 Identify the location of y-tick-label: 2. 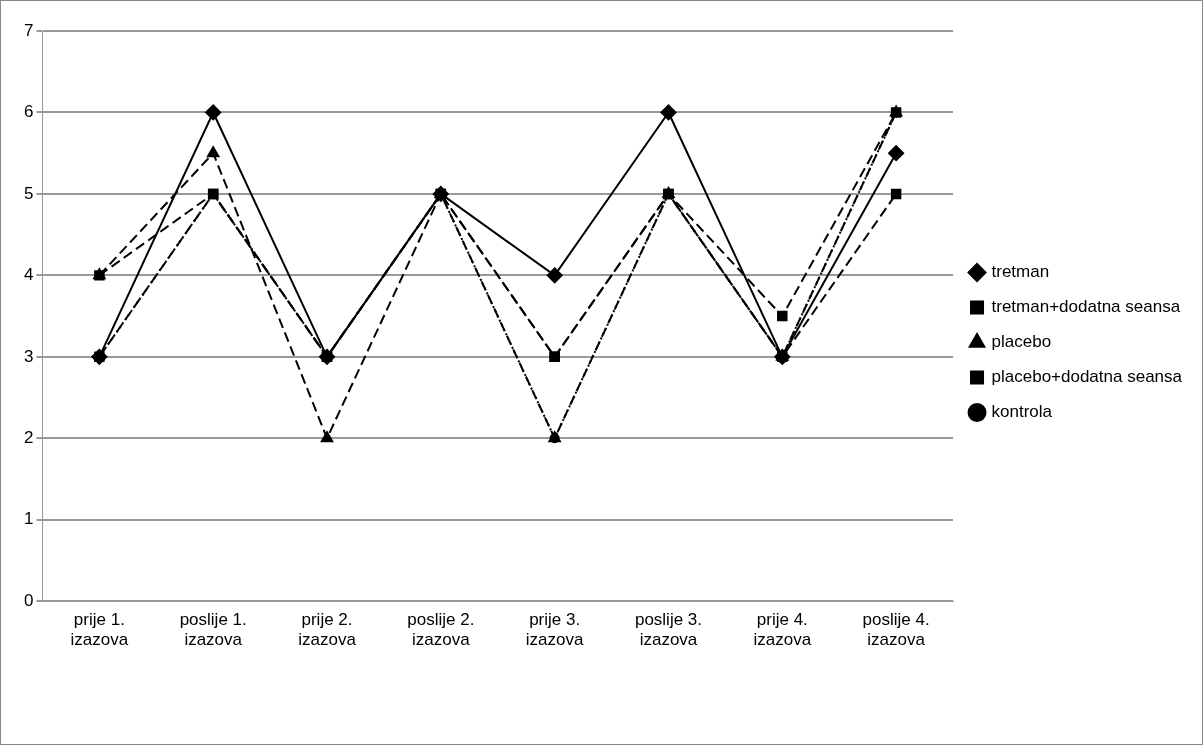
(28, 437).